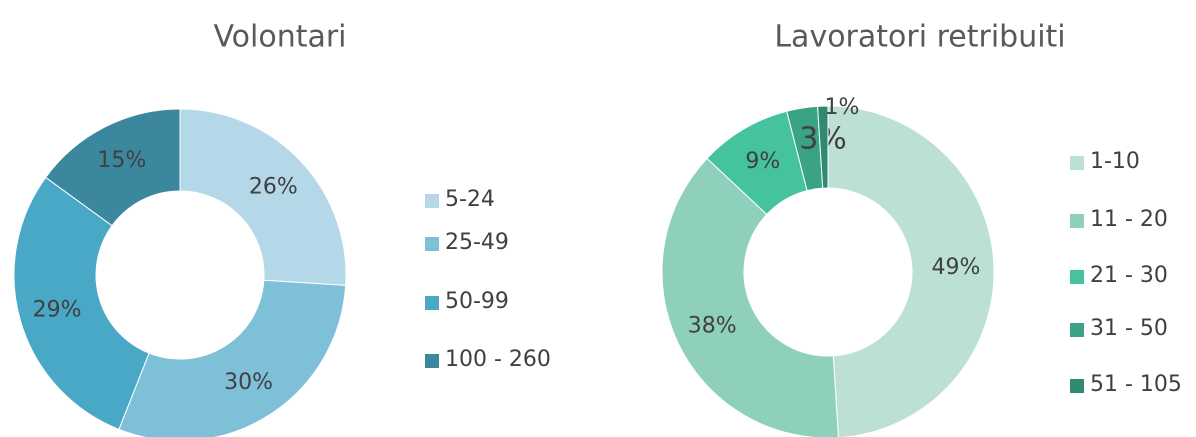  What do you see at coordinates (712, 325) in the screenshot?
I see `data-label: 38%` at bounding box center [712, 325].